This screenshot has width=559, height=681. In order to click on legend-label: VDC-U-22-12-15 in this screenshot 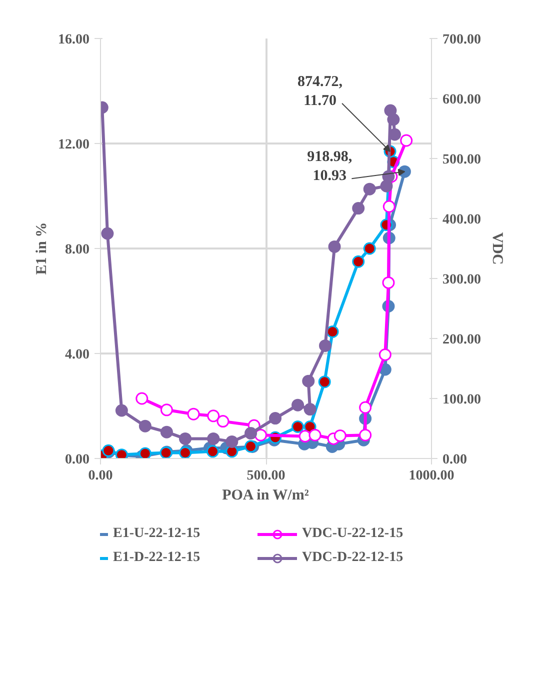, I will do `click(353, 534)`.